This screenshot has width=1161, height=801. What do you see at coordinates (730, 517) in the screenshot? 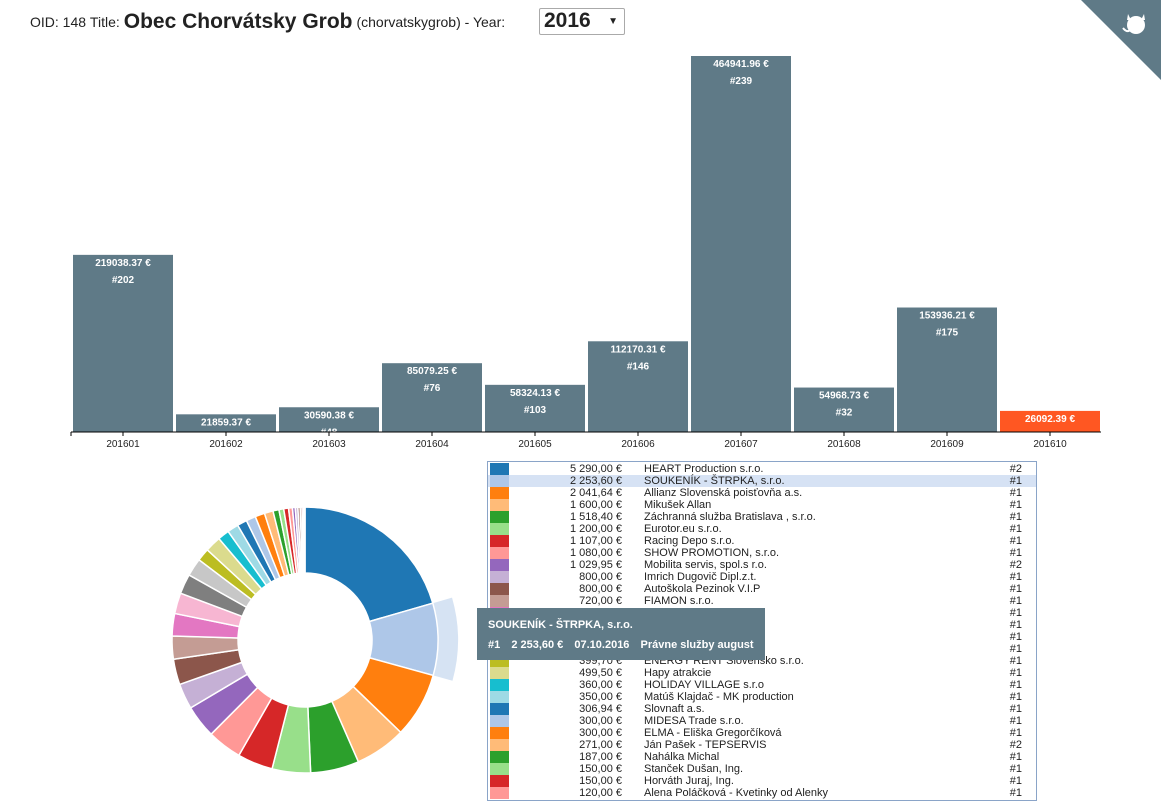
I see `legend-supplier-name: Záchranná služba Bratislava , s.r.o.` at bounding box center [730, 517].